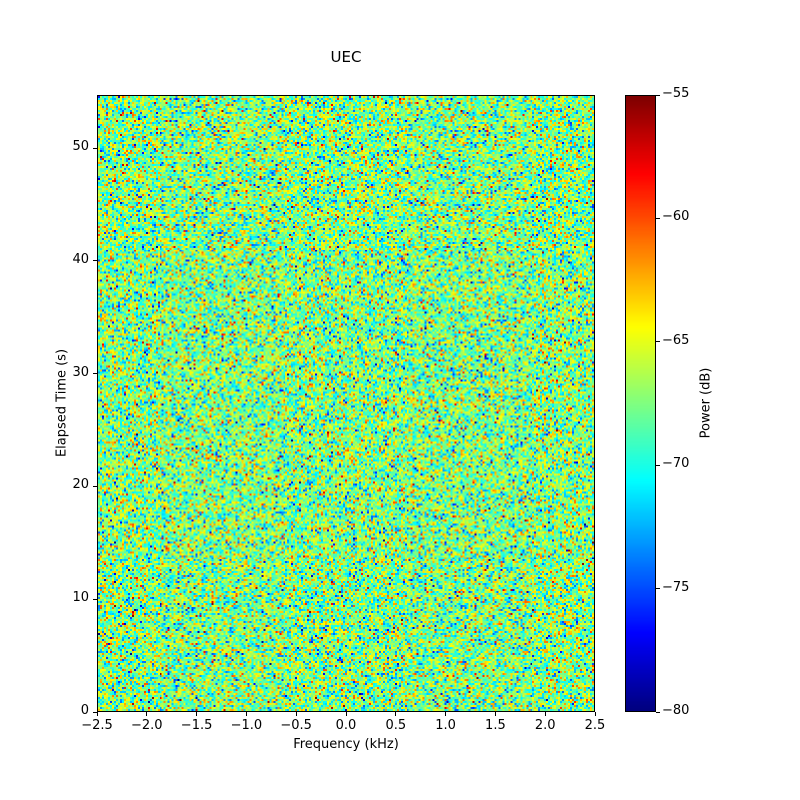  I want to click on y-tick-label: 20, so click(80, 485).